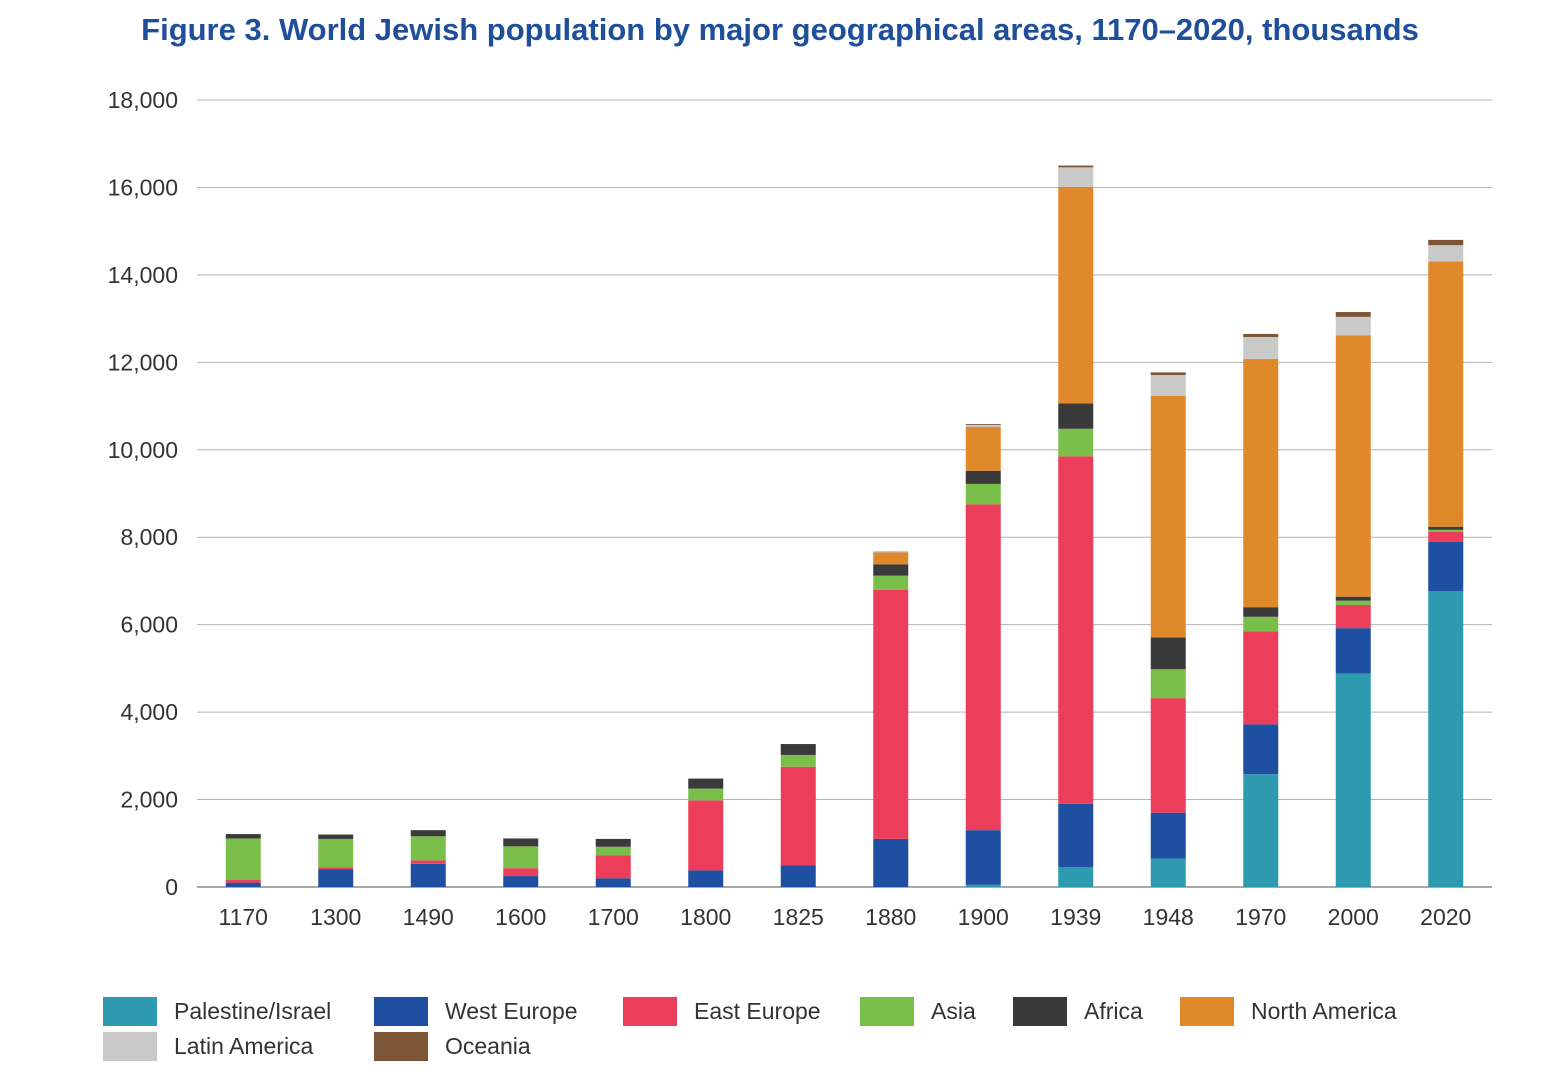 The image size is (1560, 1086). Describe the element at coordinates (1076, 526) in the screenshot. I see `bar-stack-1939` at that location.